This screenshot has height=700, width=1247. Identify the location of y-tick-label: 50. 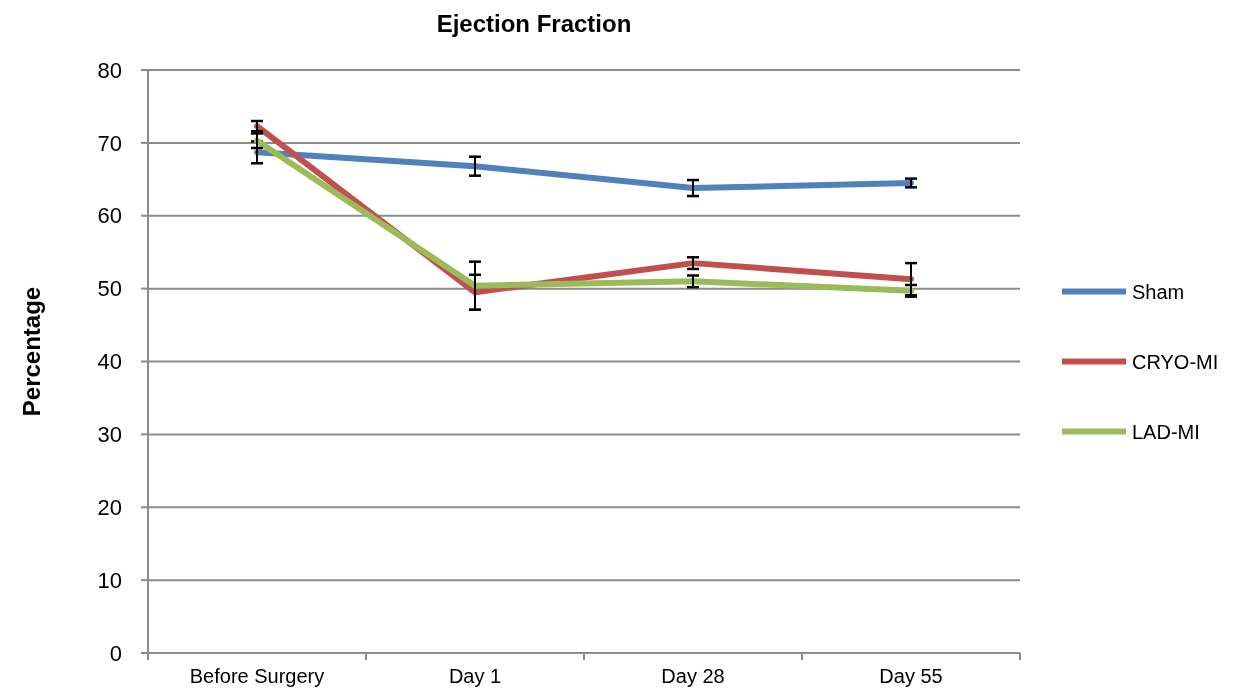
(109, 289).